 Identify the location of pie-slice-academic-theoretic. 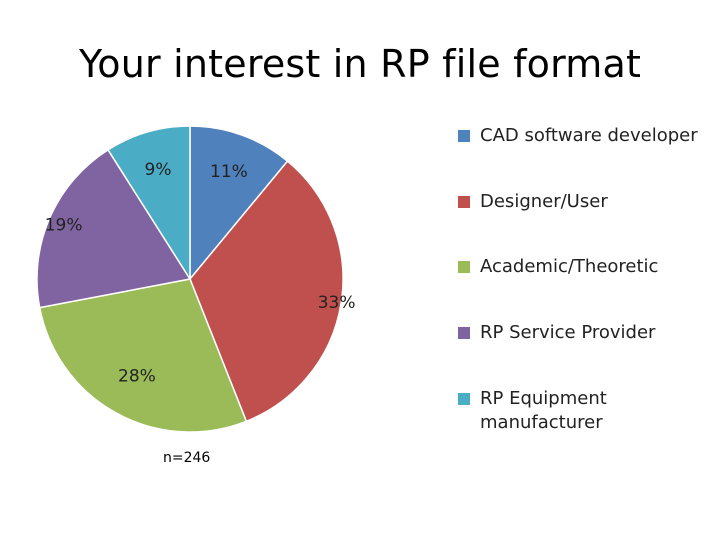
(143, 355).